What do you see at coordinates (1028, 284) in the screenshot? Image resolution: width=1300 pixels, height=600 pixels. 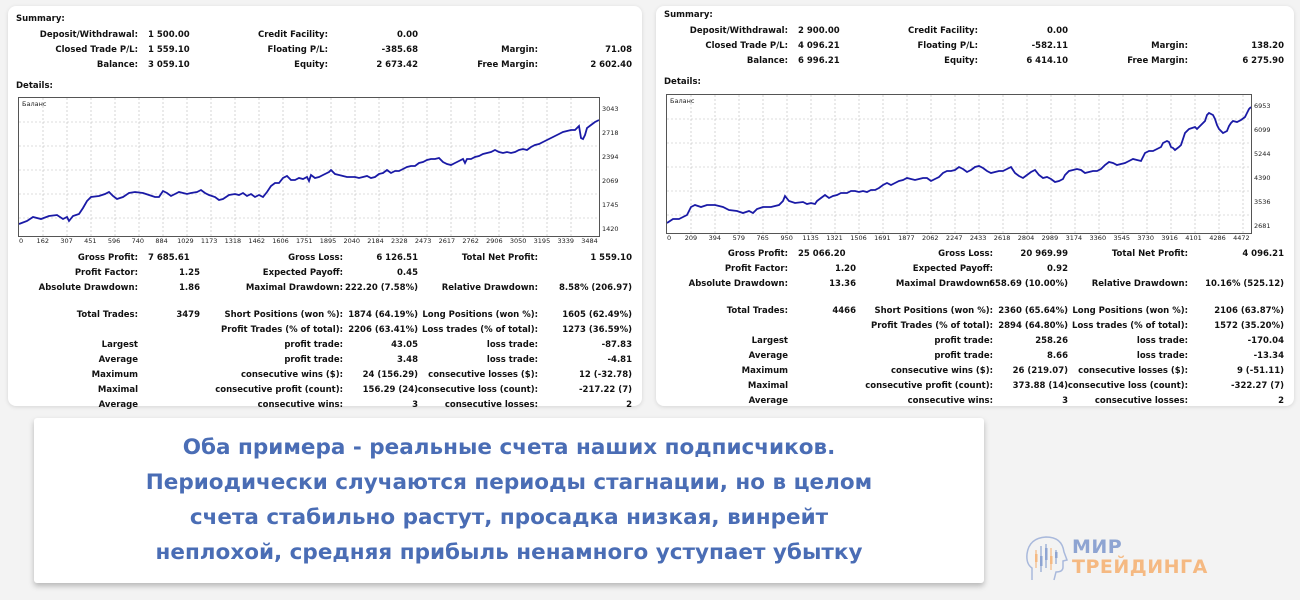 I see `maximal-drawdown-value: 658.69 (10.00%)` at bounding box center [1028, 284].